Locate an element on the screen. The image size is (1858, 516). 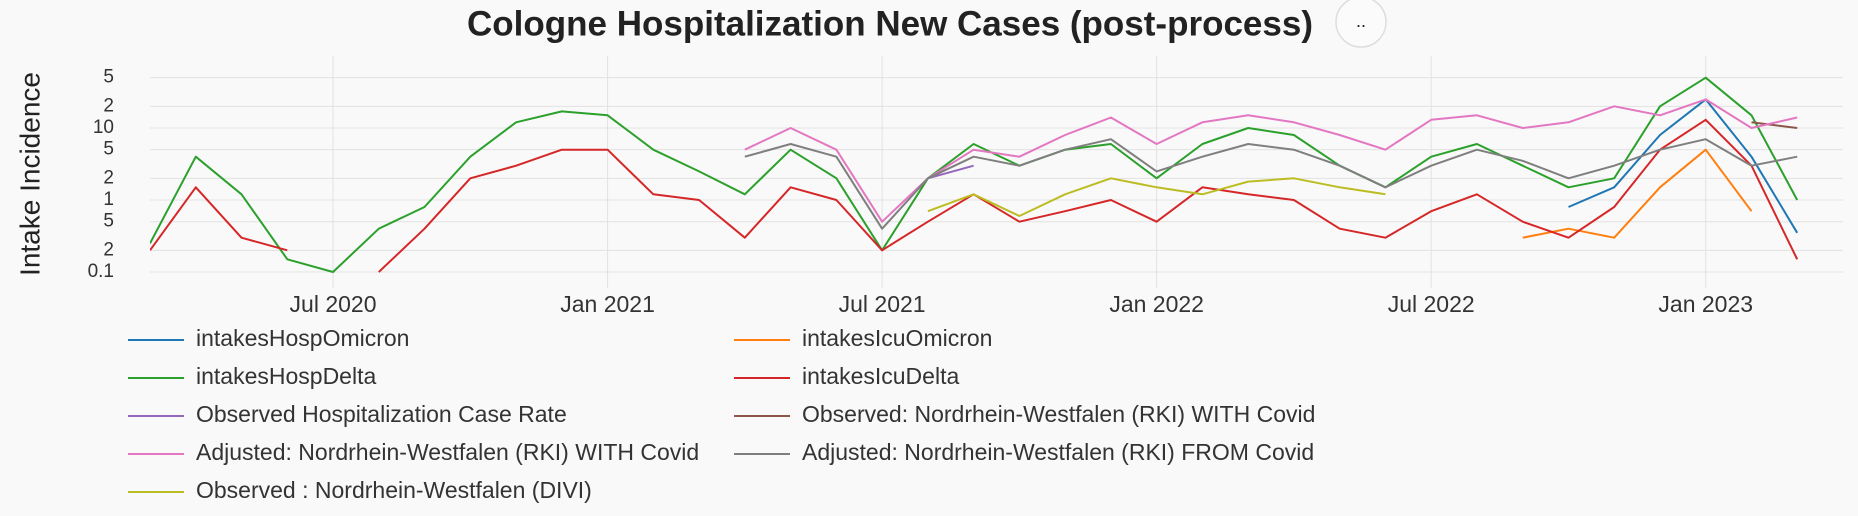
y-tick-label: 0.1 is located at coordinates (101, 271).